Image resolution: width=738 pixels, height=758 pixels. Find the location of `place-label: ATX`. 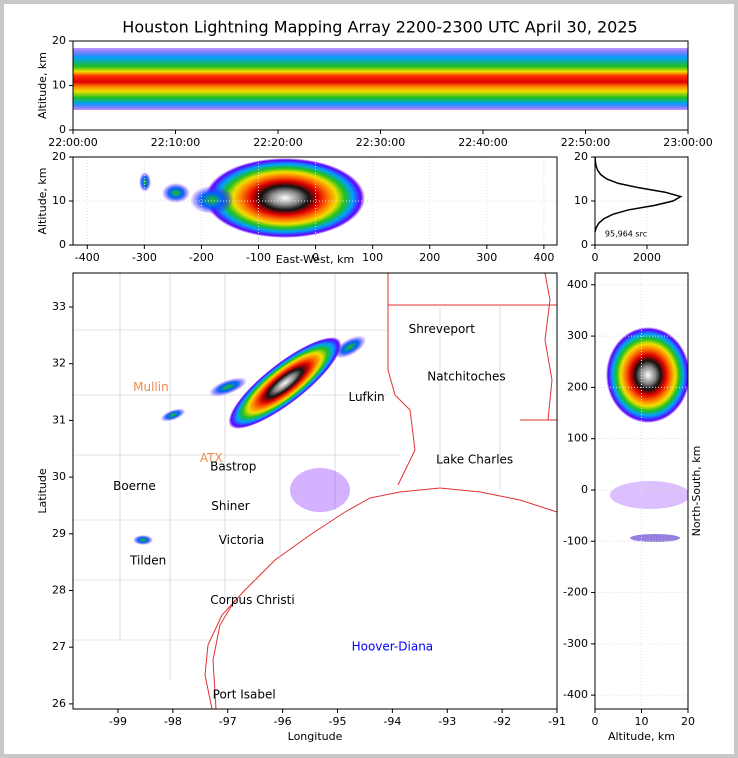

place-label: ATX is located at coordinates (211, 458).